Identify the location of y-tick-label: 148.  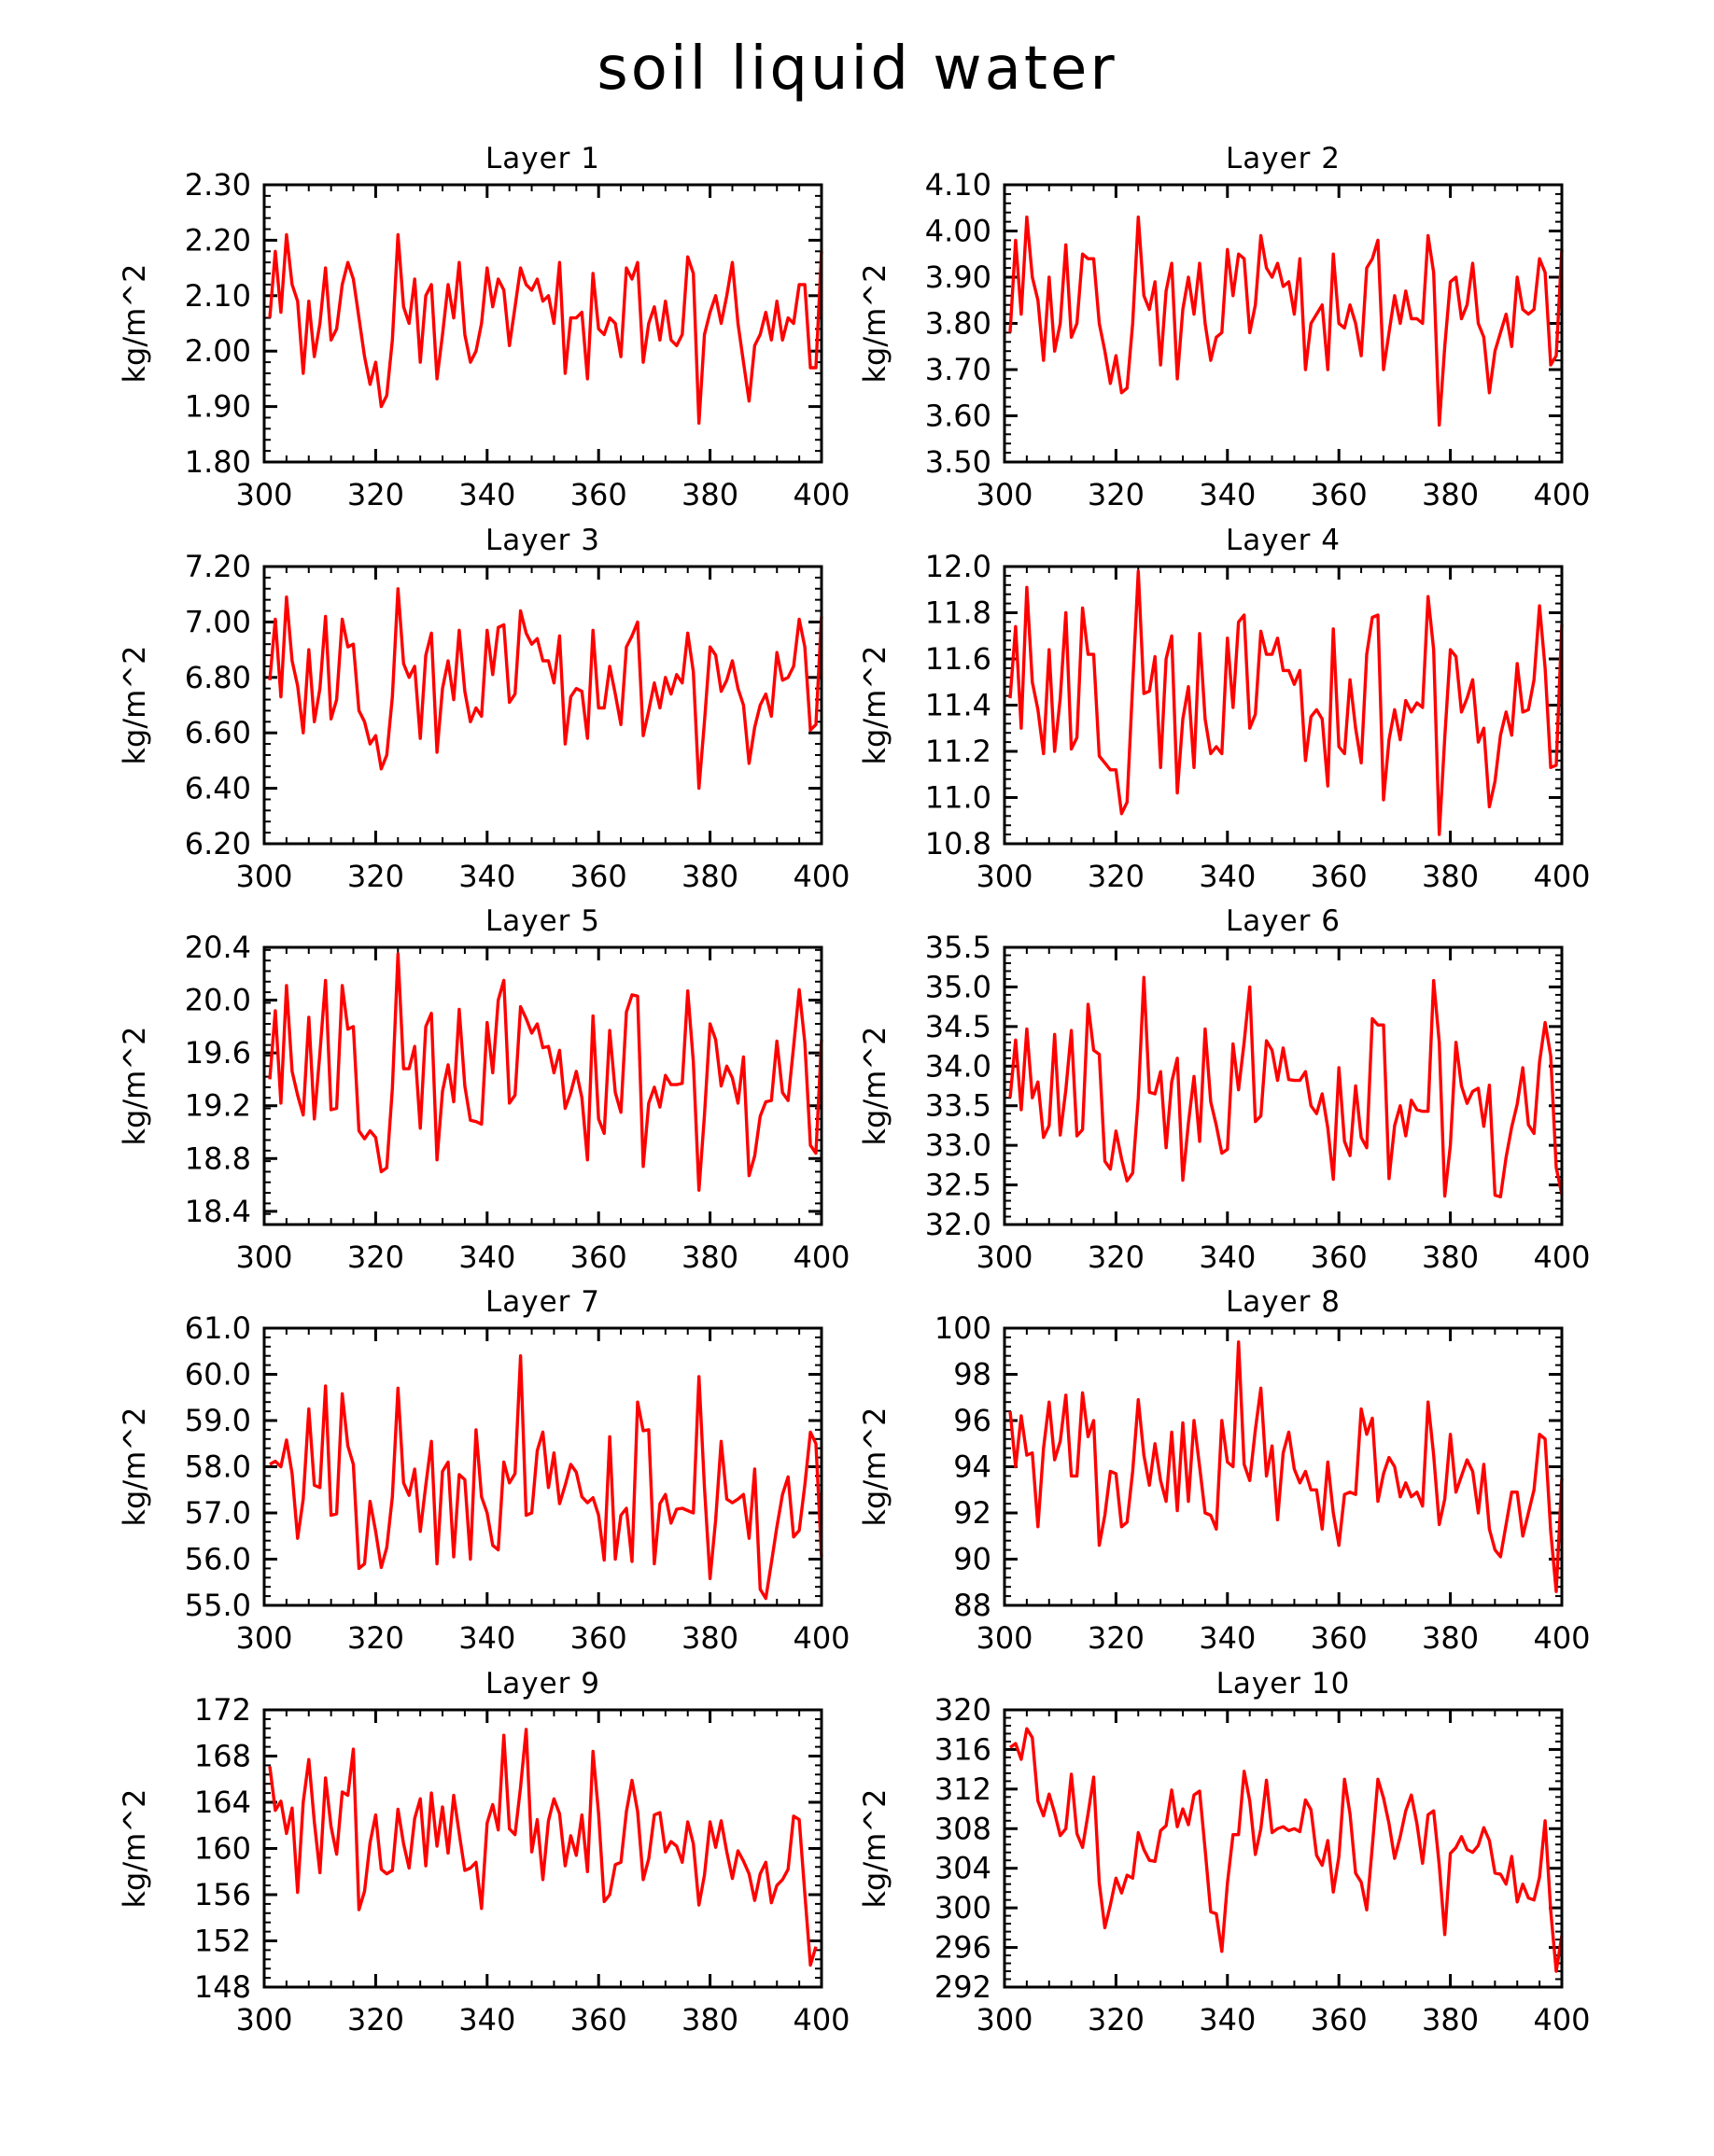
(223, 1987).